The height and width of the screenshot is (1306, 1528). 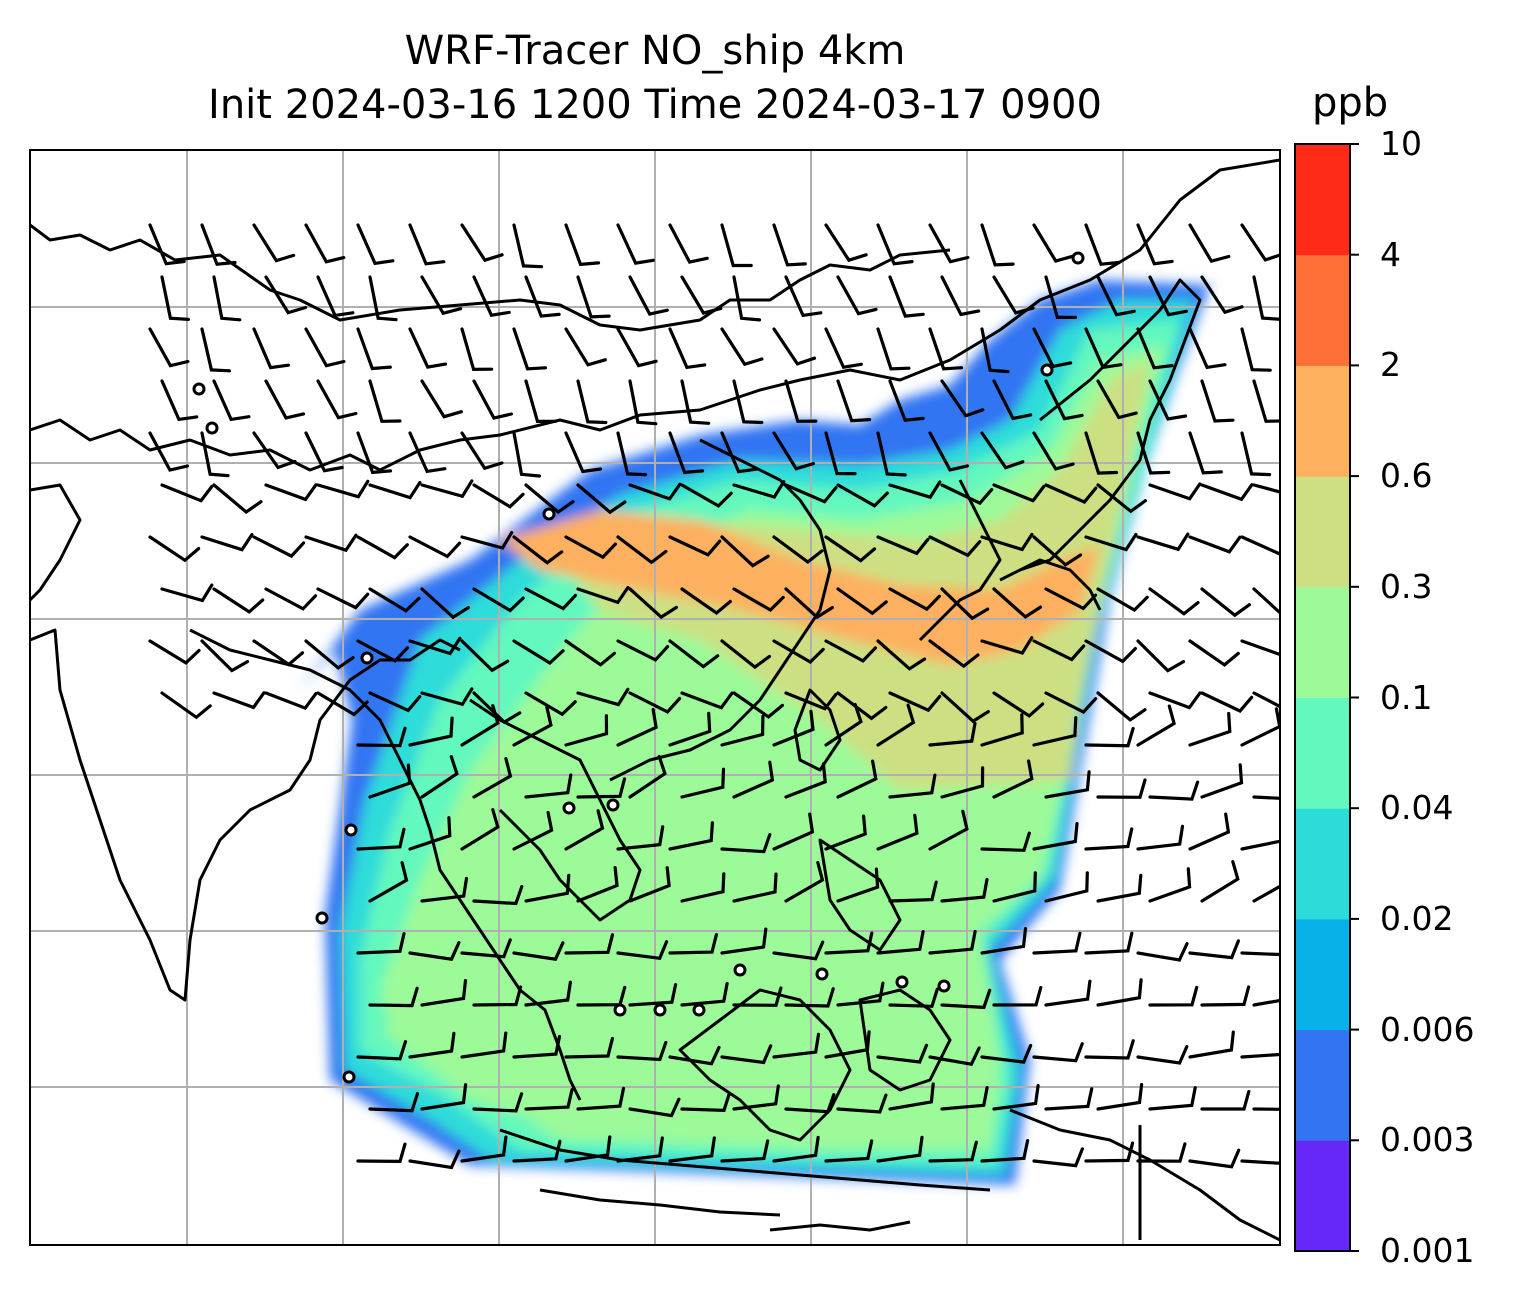 I want to click on tracer-band-0.3-south, so click(x=690, y=1075).